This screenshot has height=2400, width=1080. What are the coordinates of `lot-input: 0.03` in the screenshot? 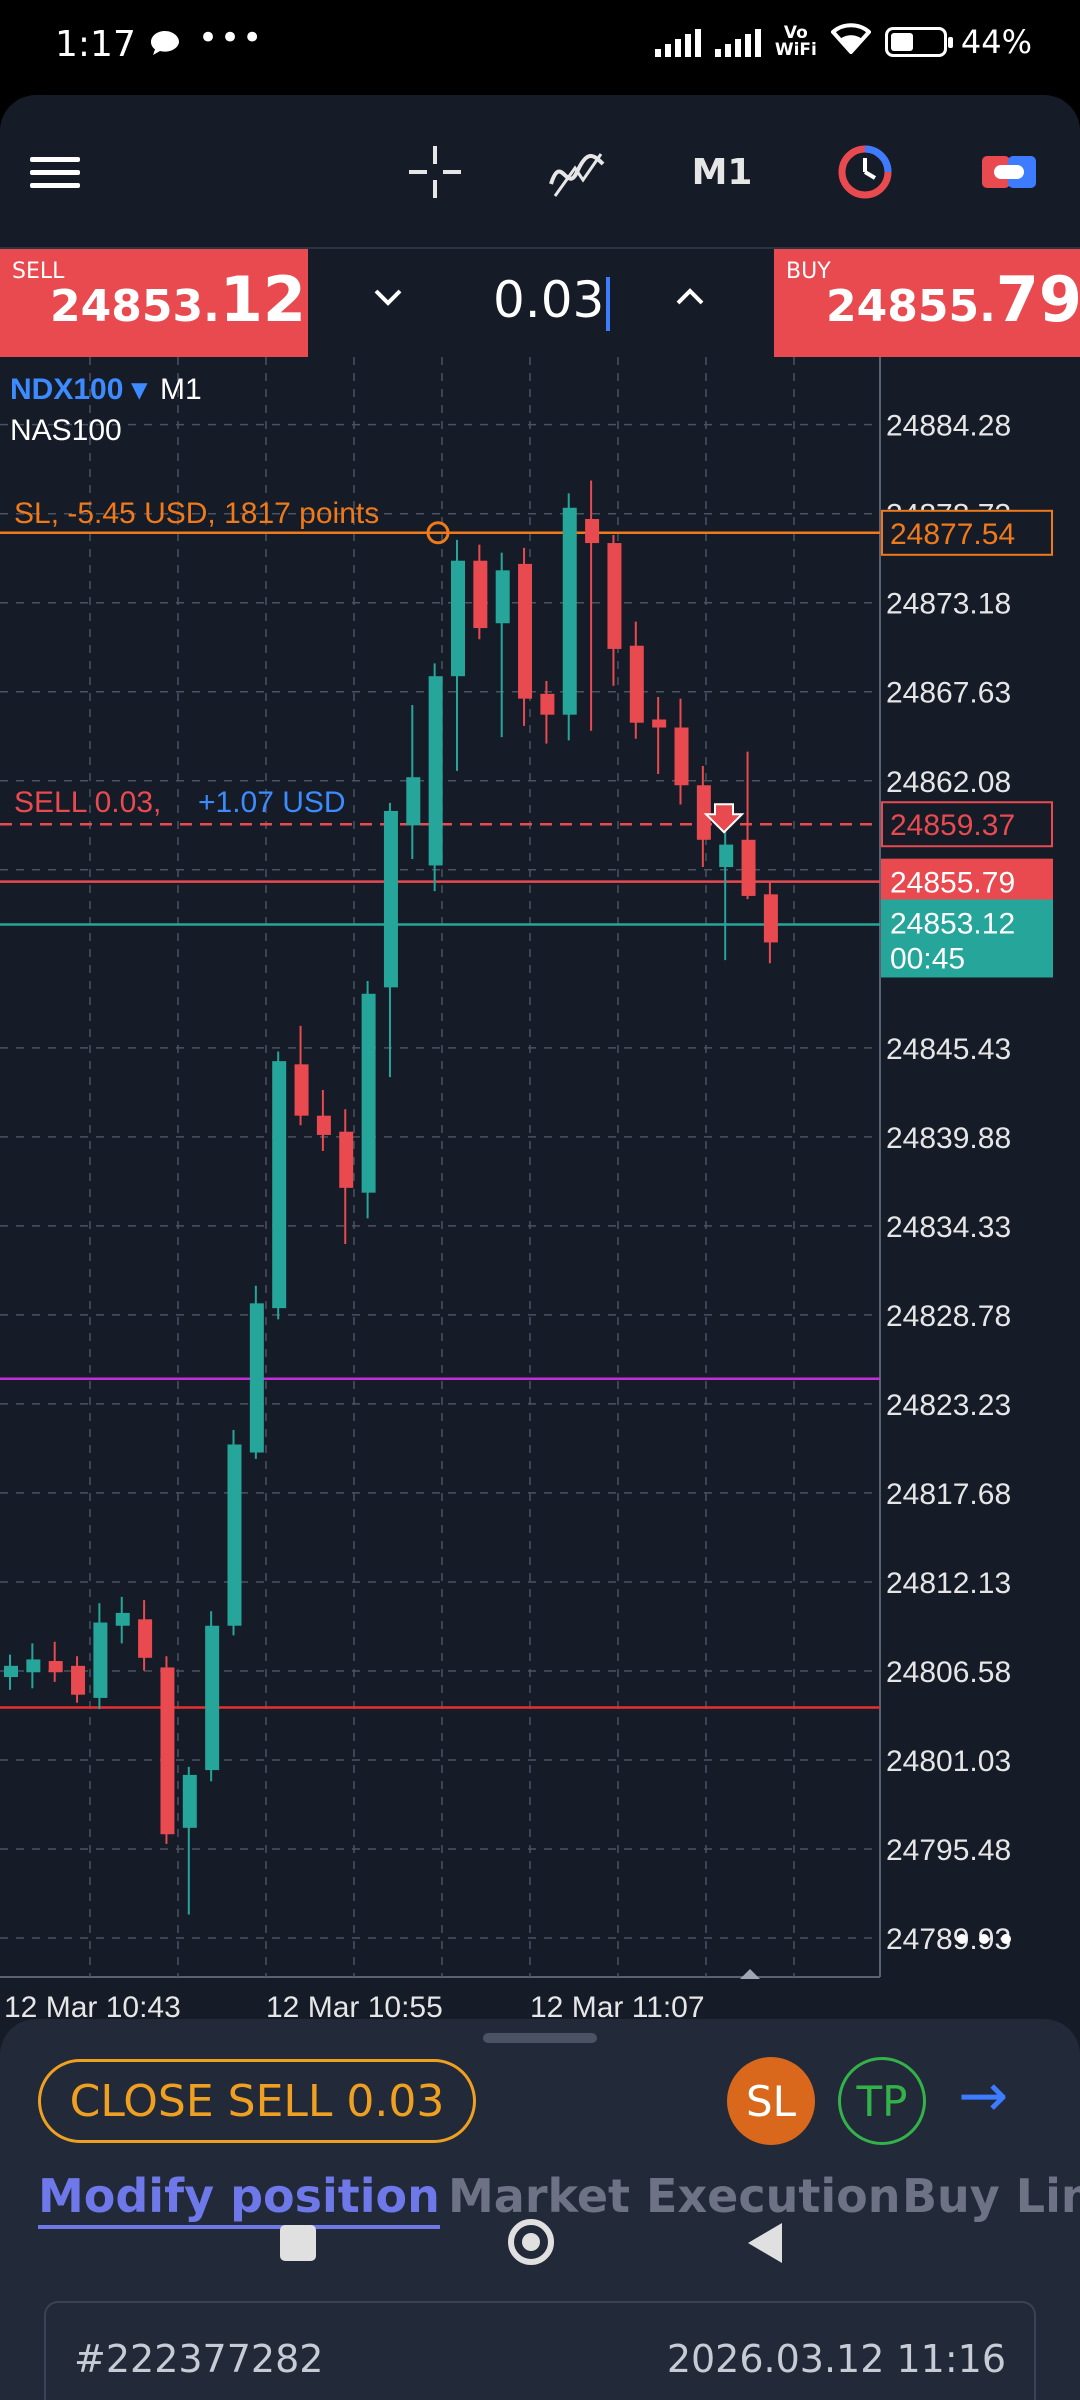 It's located at (552, 301).